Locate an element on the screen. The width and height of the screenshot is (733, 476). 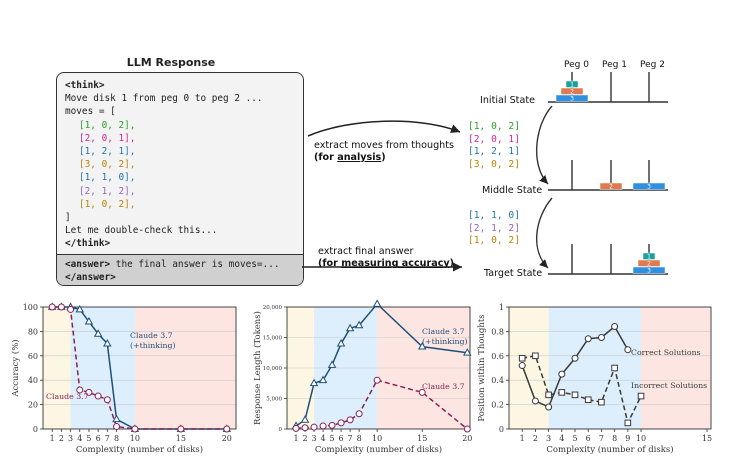
move-line: [2, 1, 2], is located at coordinates (107, 191).